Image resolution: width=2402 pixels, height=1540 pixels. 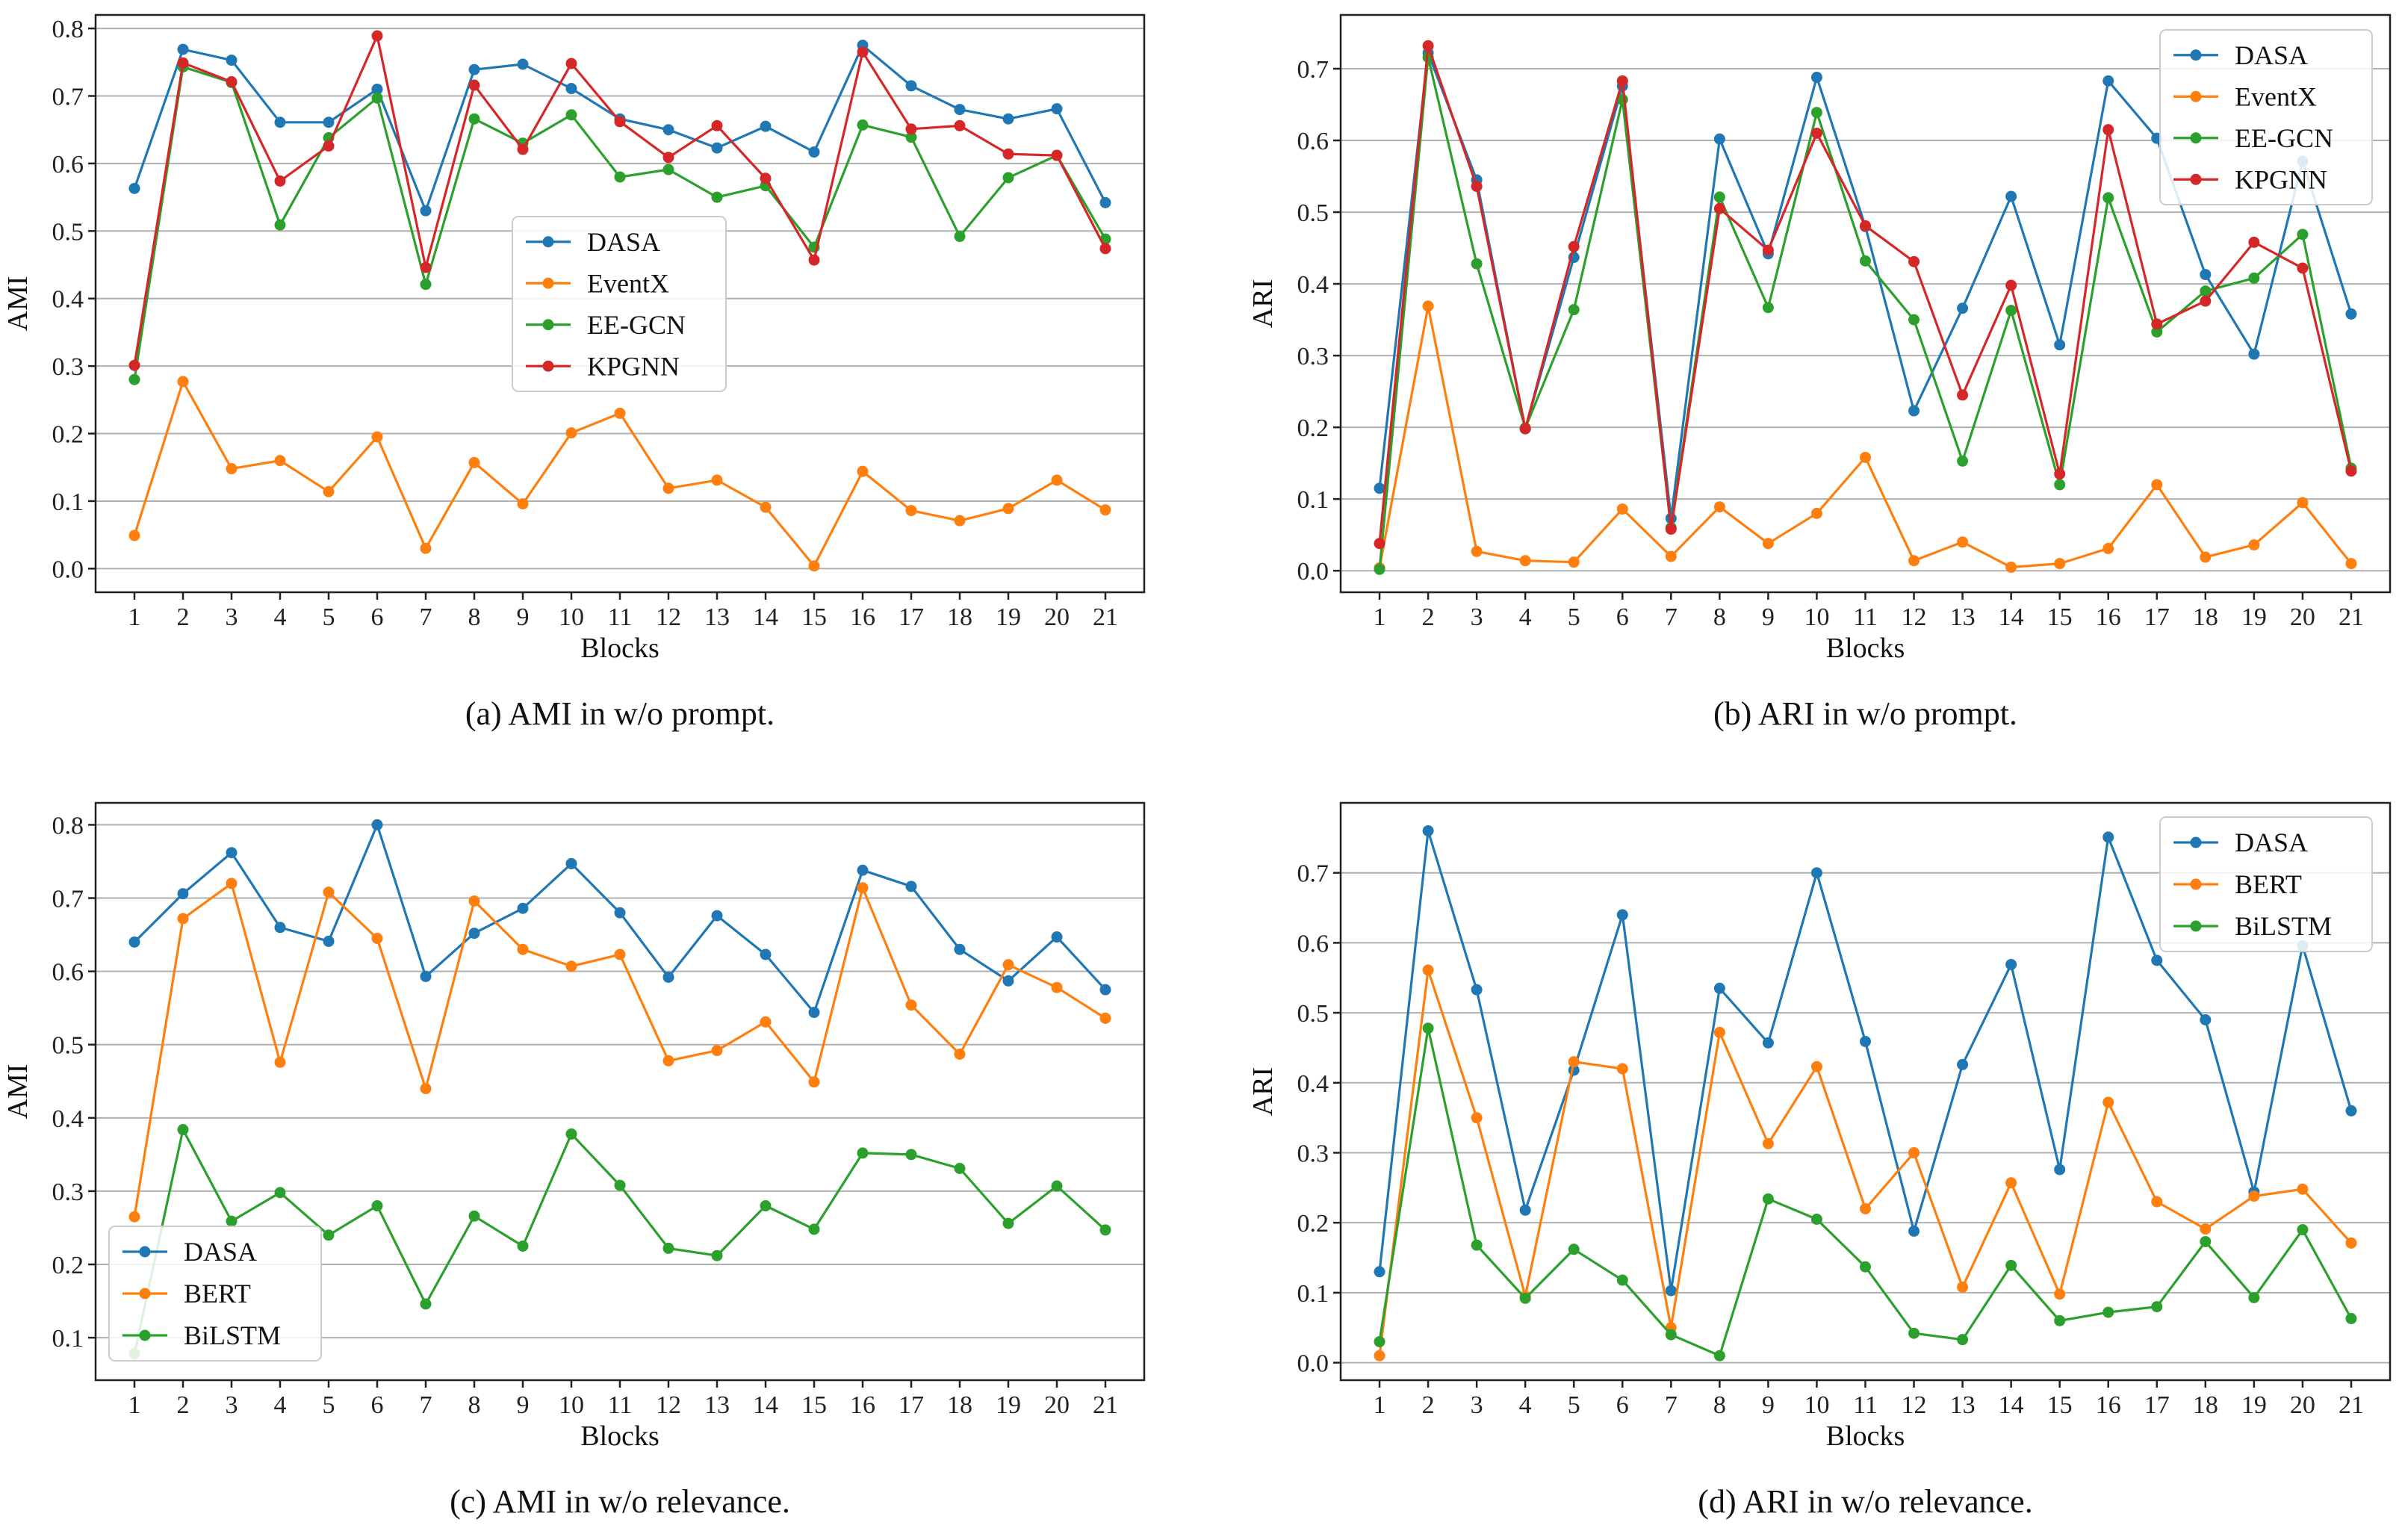 I want to click on series-kpgnn, so click(x=1865, y=295).